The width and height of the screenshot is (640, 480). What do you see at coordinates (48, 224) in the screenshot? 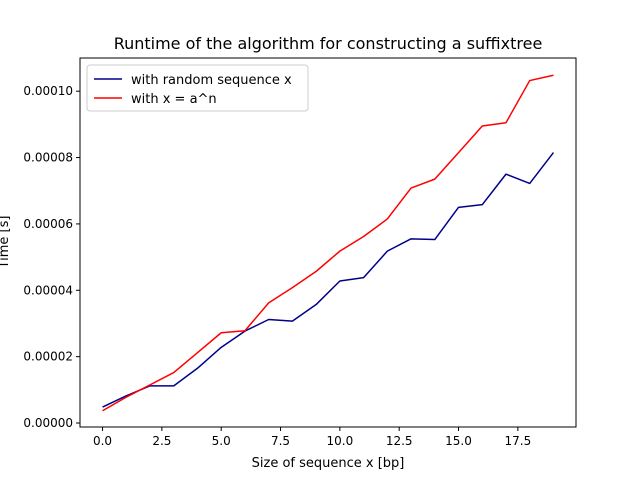
I see `y-tick-label: 0.00006` at bounding box center [48, 224].